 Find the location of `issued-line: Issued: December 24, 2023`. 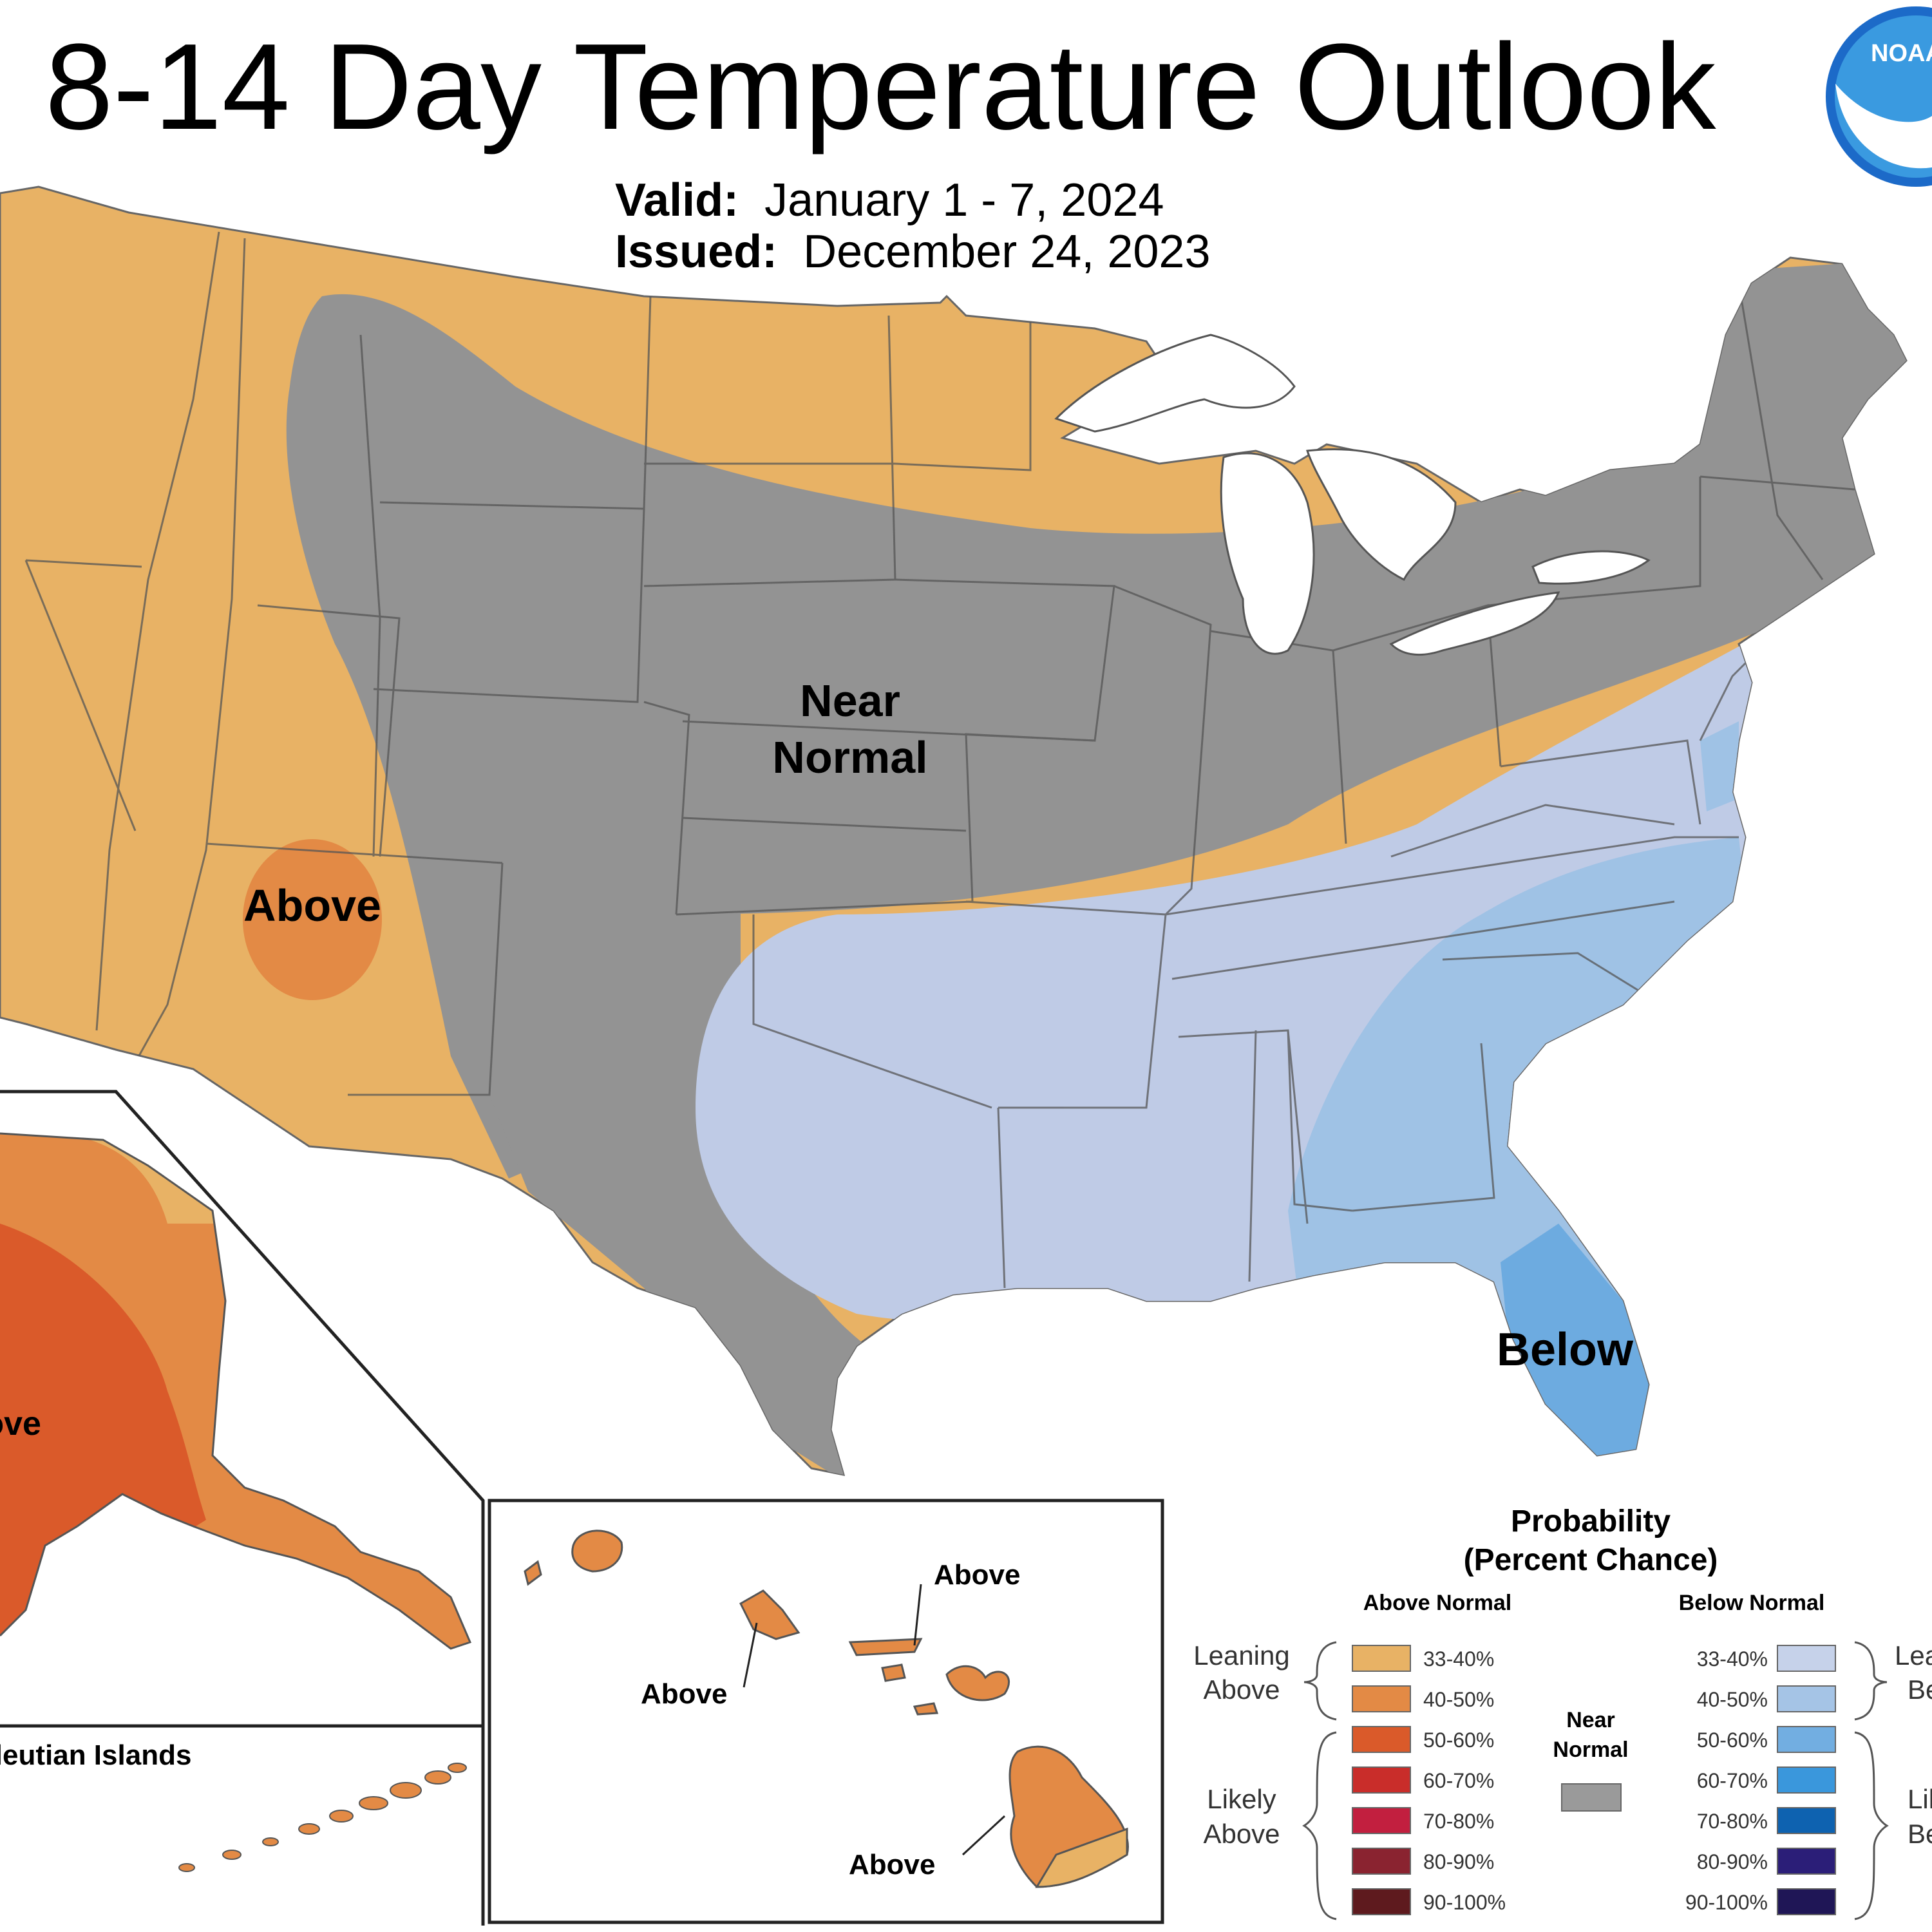

issued-line: Issued: December 24, 2023 is located at coordinates (912, 251).